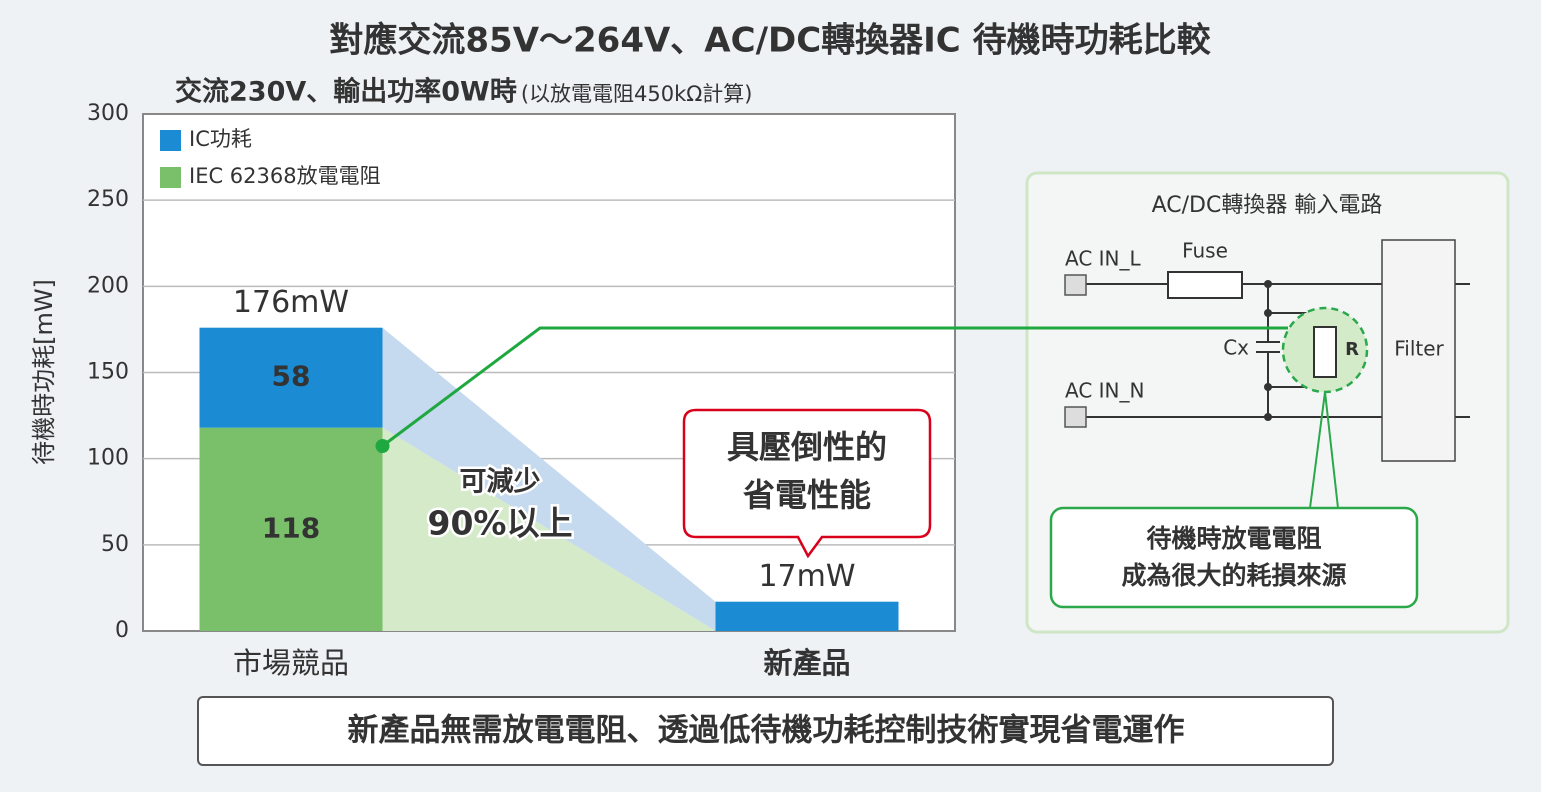 This screenshot has width=1541, height=792. I want to click on callout-text: 成為很大的耗損來源, so click(1233, 575).